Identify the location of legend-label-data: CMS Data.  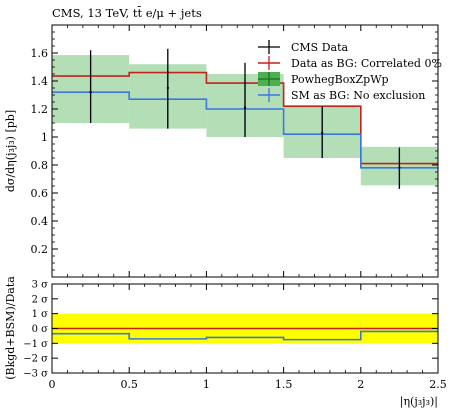
(320, 47).